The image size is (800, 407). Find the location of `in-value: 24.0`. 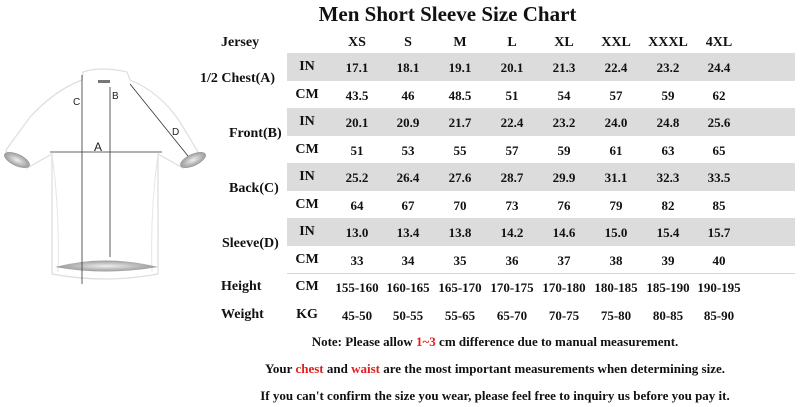

in-value: 24.0 is located at coordinates (616, 122).